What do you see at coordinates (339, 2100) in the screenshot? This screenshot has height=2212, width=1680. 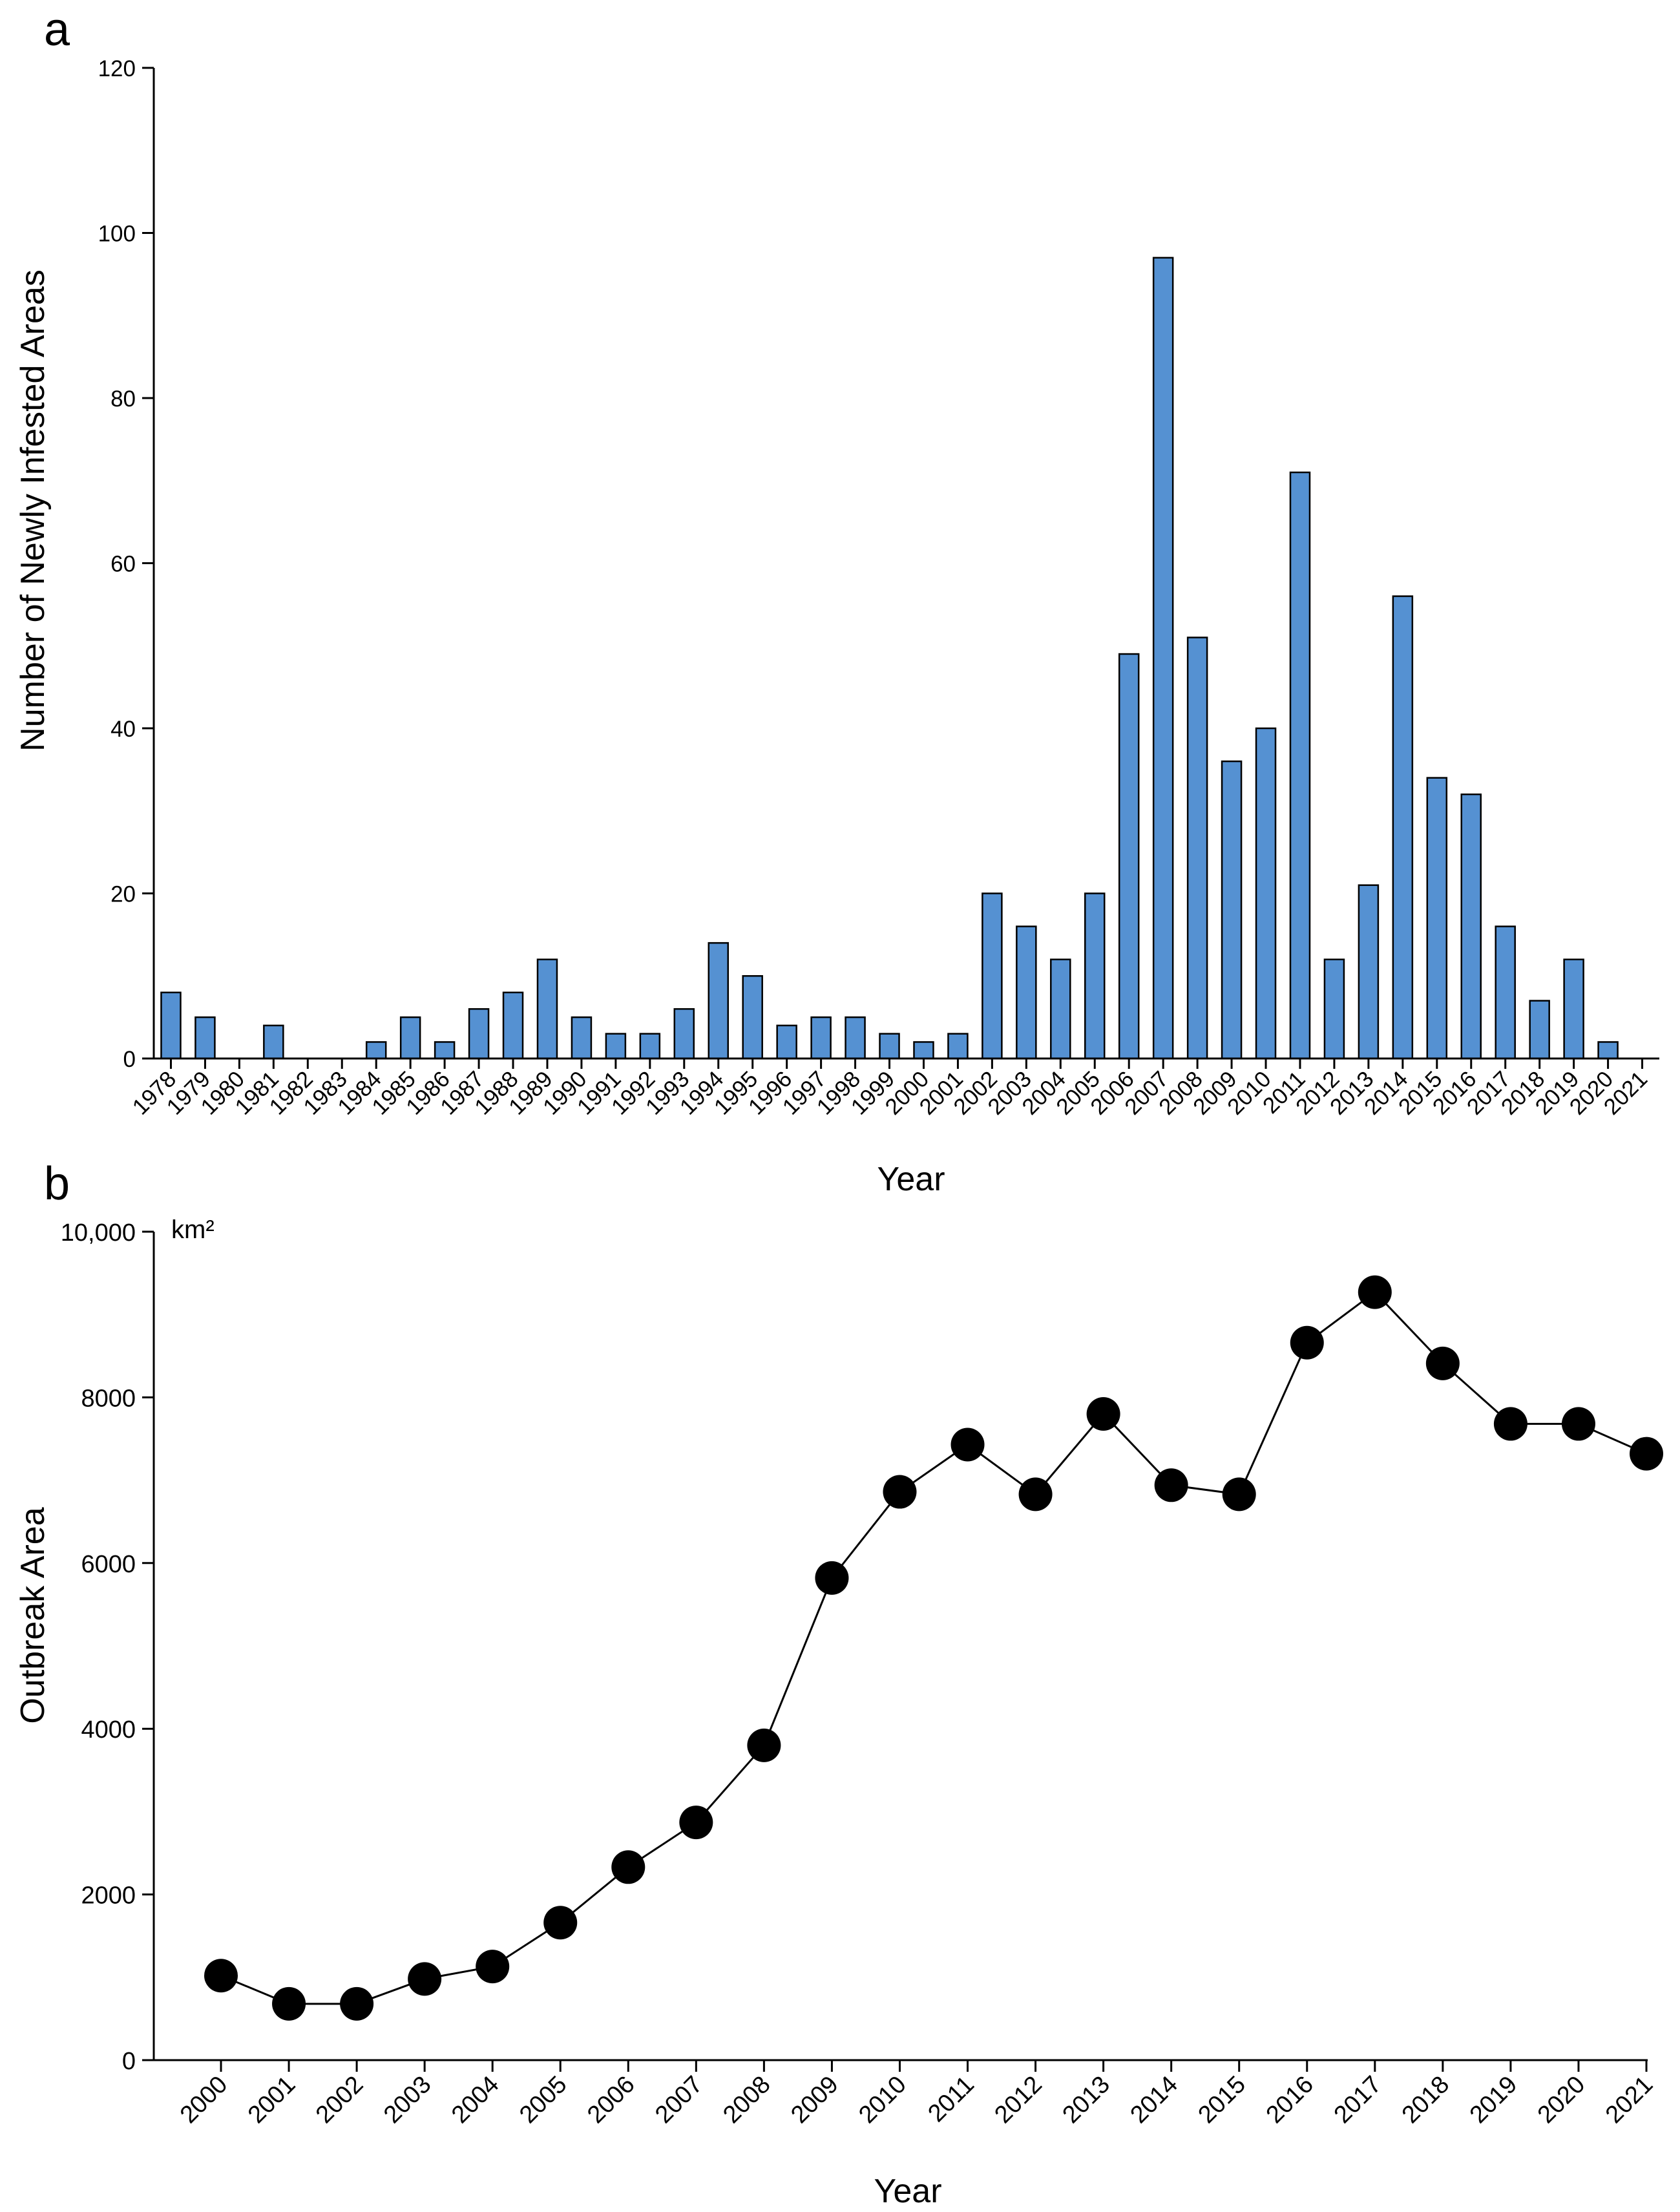 I see `panel-b-x-tick-label: 2002` at bounding box center [339, 2100].